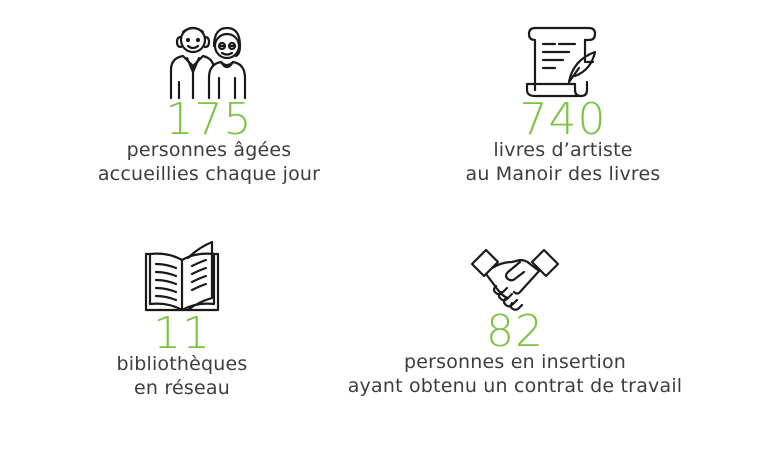 This screenshot has height=450, width=780. What do you see at coordinates (182, 333) in the screenshot?
I see `stat-value: 11` at bounding box center [182, 333].